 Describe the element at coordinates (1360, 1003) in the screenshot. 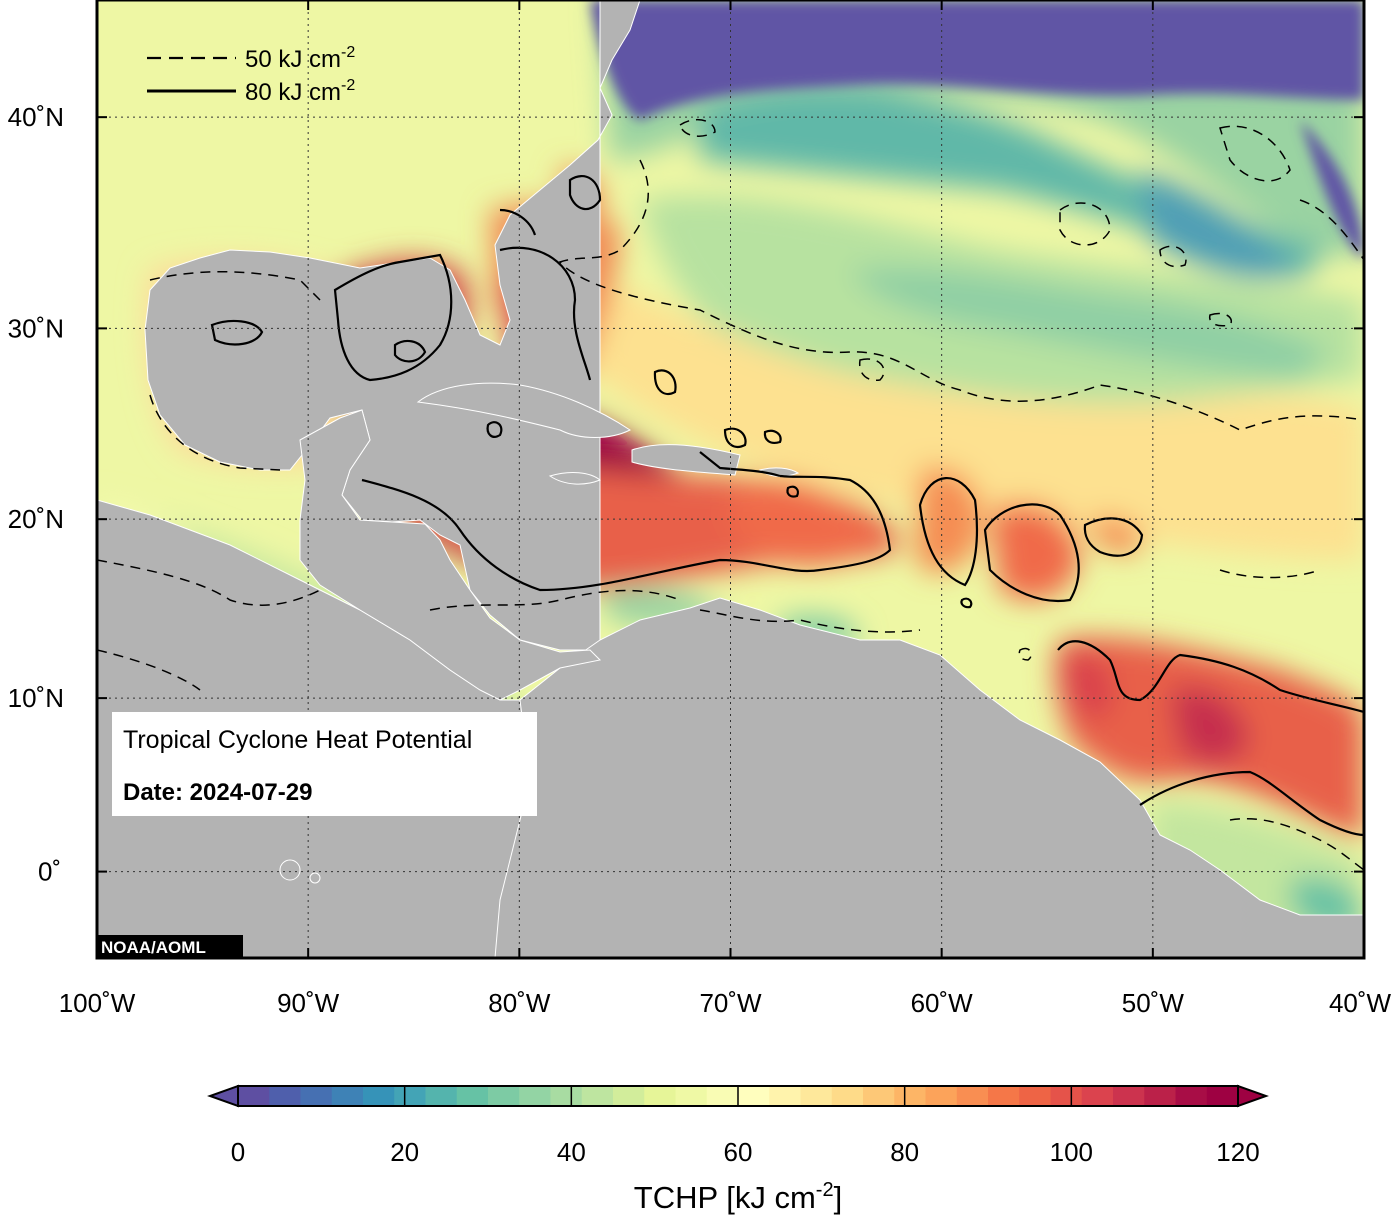

I see `lon-tick-label: 40˚W` at that location.